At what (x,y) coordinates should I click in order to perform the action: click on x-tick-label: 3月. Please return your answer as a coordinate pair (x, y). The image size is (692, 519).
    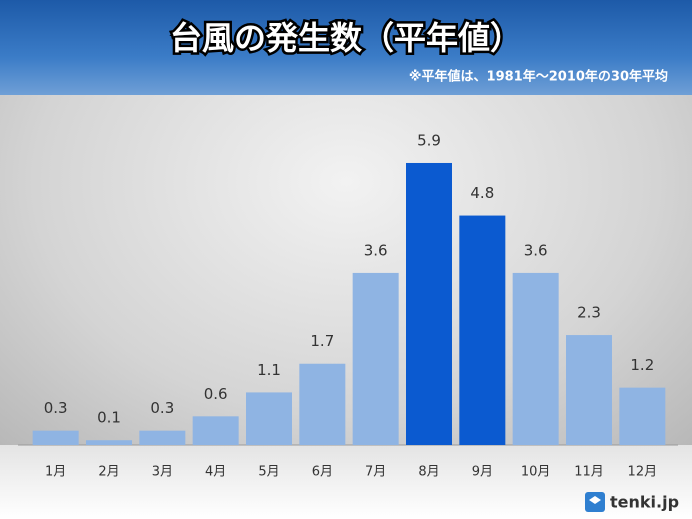
    Looking at the image, I should click on (162, 472).